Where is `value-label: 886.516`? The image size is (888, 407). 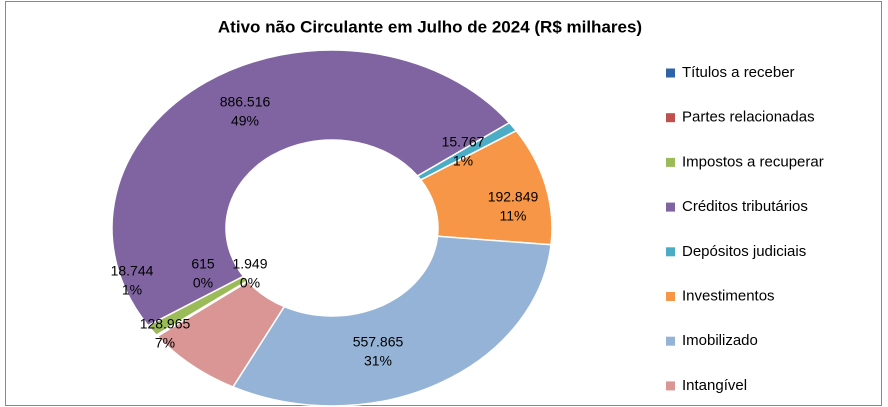 value-label: 886.516 is located at coordinates (245, 102).